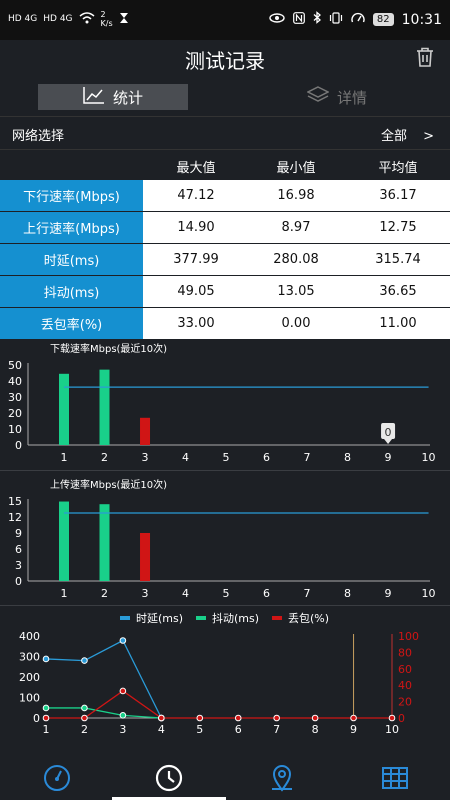  Describe the element at coordinates (282, 778) in the screenshot. I see `location-icon` at that location.